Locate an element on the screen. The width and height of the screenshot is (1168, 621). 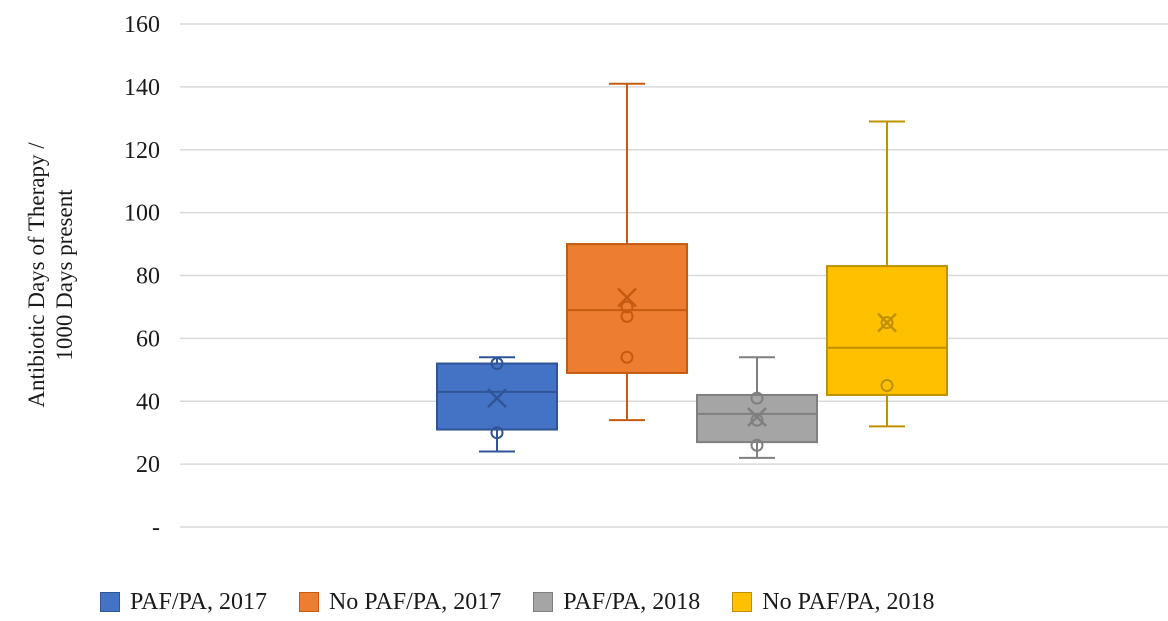
y-axis-title-line-1: Antibiotic Days of Therapy / is located at coordinates (36, 275).